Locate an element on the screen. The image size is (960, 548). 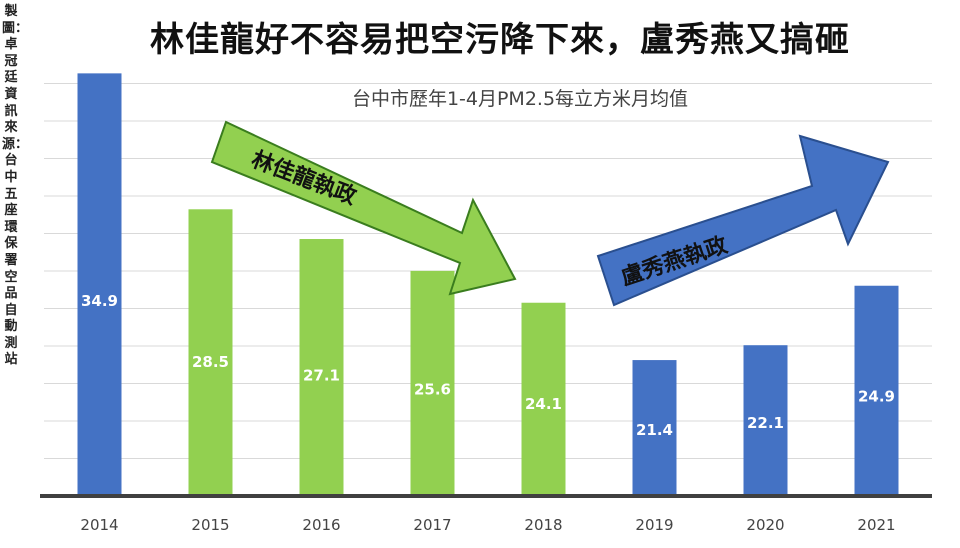
x-tick-label: 2016 is located at coordinates (321, 525).